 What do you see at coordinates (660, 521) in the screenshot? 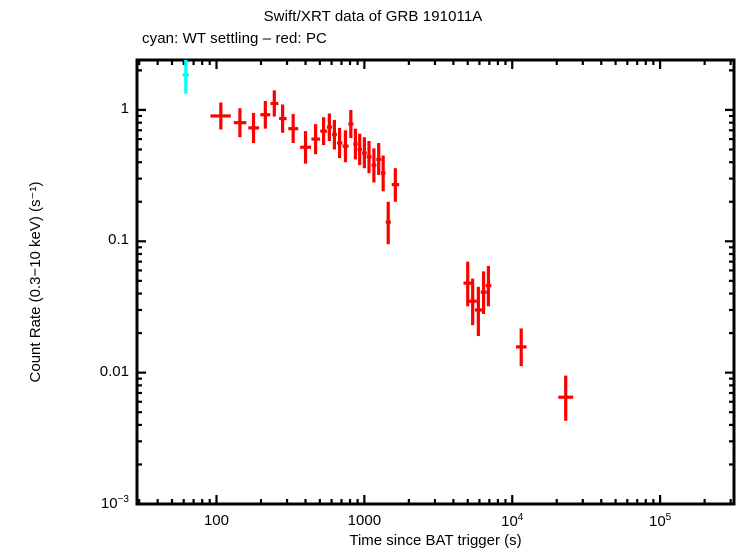
I see `x-tick-label: 105` at bounding box center [660, 521].